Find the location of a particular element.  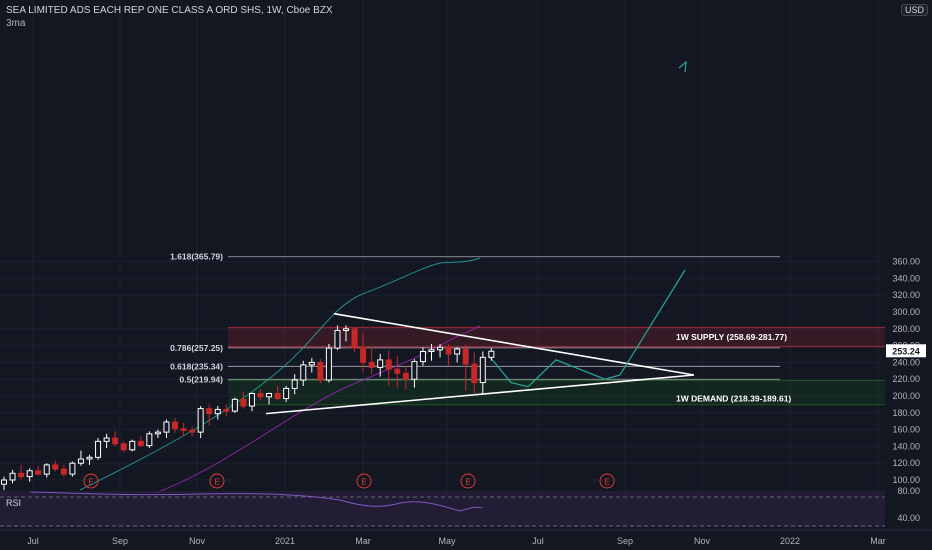

y-tick-label: 120.00 is located at coordinates (906, 463).